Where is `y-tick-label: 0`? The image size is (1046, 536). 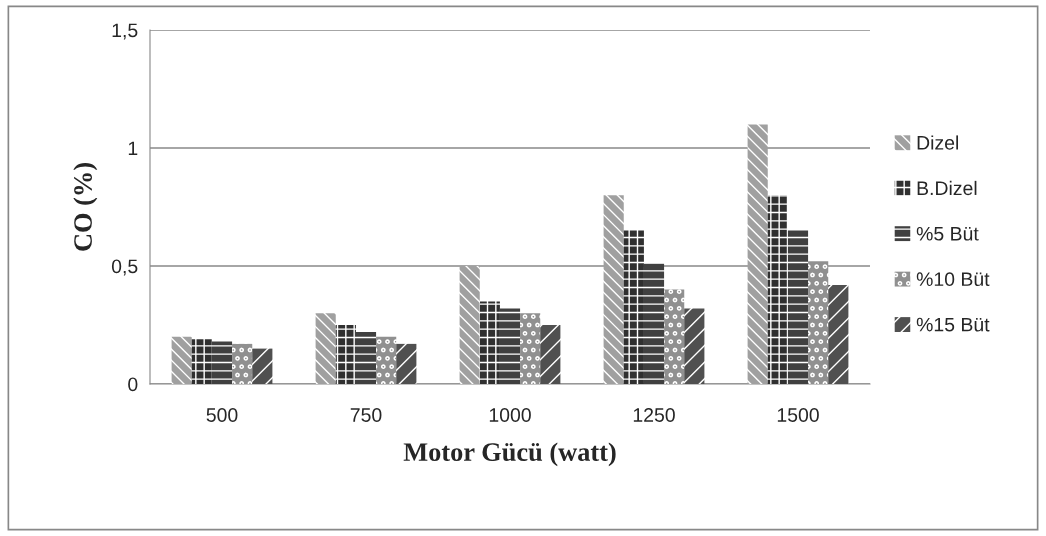 y-tick-label: 0 is located at coordinates (133, 384).